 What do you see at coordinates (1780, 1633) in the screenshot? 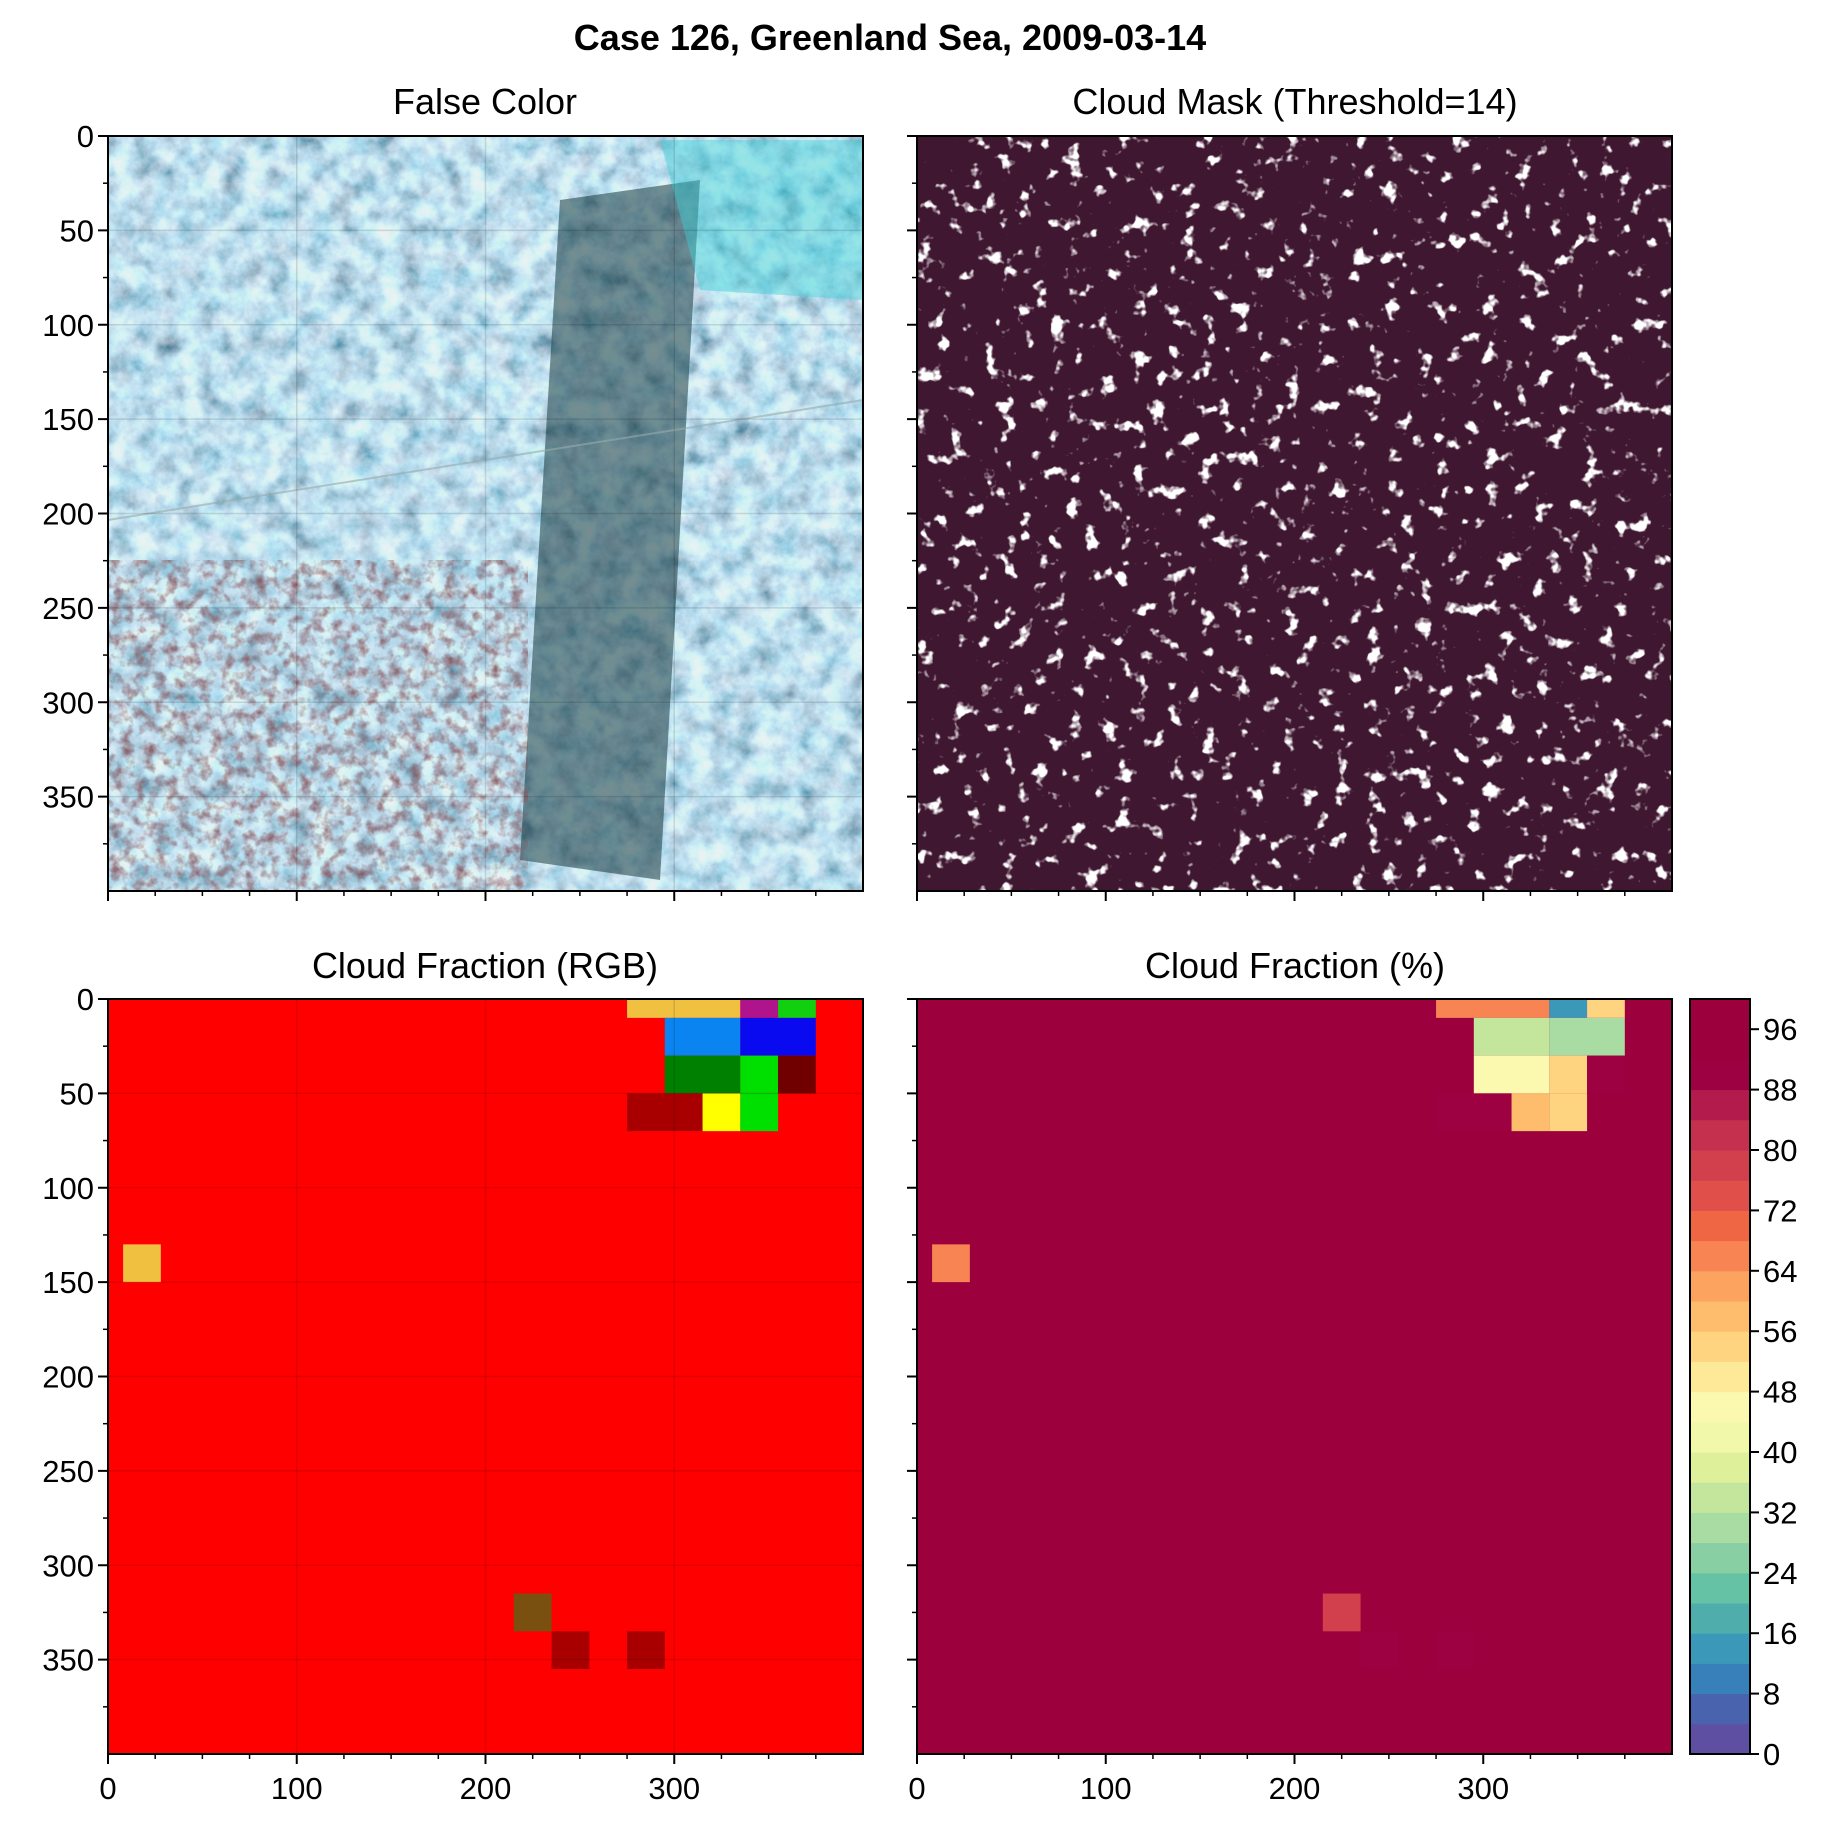
I see `colorbar-tick-label: 16` at bounding box center [1780, 1633].